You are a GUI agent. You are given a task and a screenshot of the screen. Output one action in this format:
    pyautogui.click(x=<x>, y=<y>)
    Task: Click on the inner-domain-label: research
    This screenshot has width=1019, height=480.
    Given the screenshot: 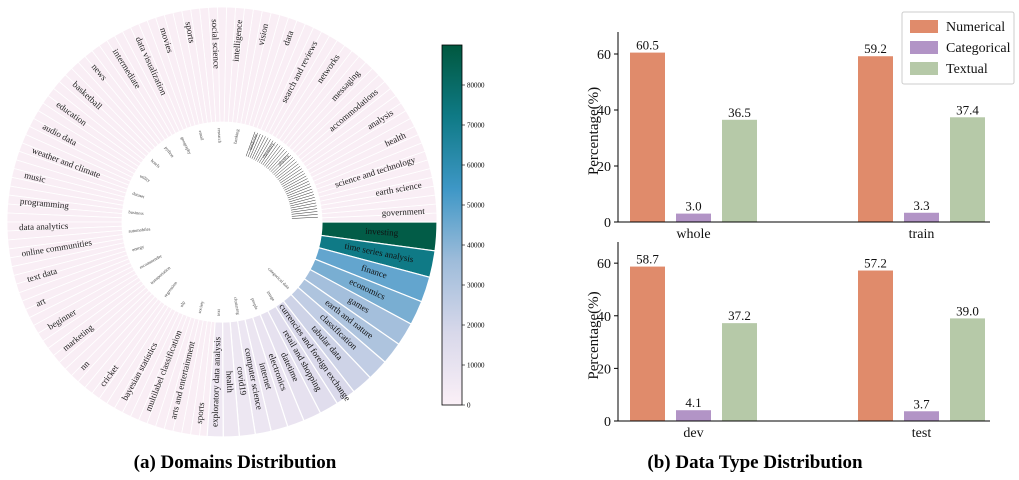 What is the action you would take?
    pyautogui.click(x=220, y=136)
    